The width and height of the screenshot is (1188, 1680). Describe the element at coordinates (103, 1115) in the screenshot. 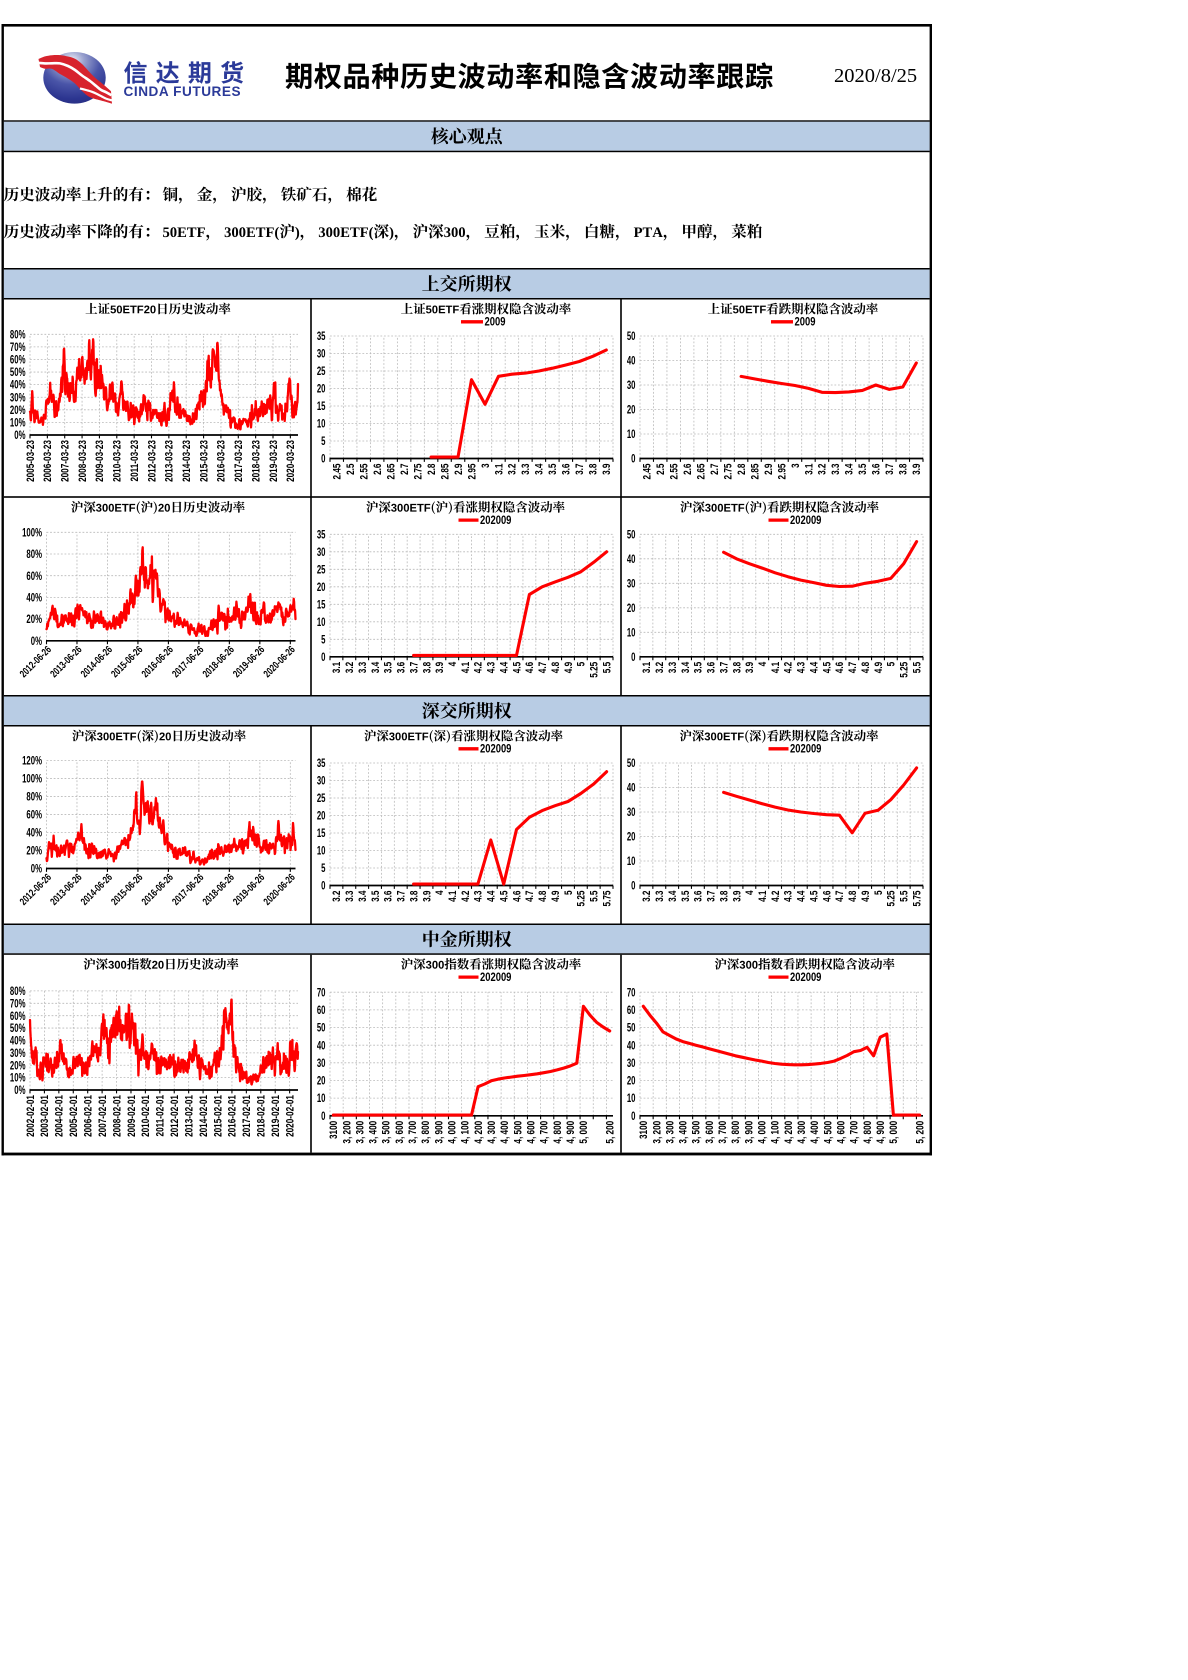

I see `svg-text: 2007-02-01` at that location.